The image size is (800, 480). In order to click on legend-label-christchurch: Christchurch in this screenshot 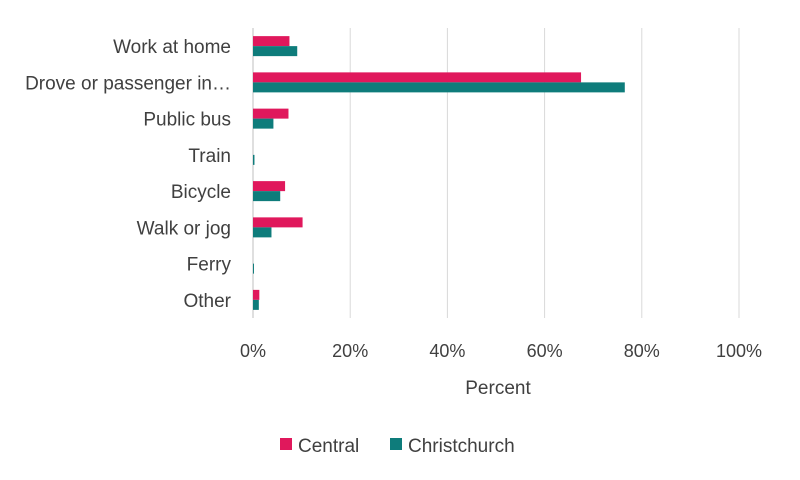, I will do `click(461, 446)`.